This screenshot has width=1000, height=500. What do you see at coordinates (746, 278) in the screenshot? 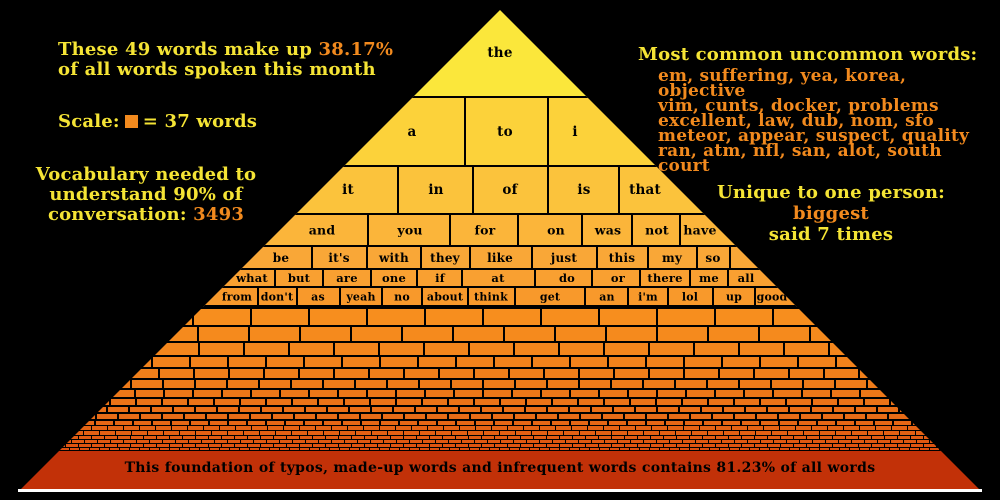
I see `word-label: all` at bounding box center [746, 278].